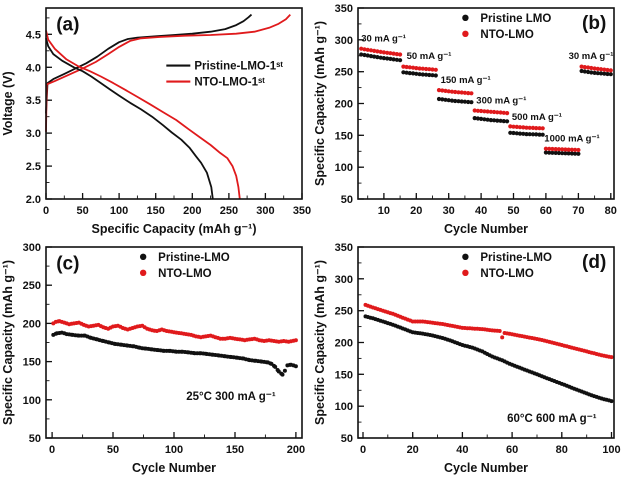 This screenshot has height=478, width=625. I want to click on svg-text: 4.5, so click(33, 35).